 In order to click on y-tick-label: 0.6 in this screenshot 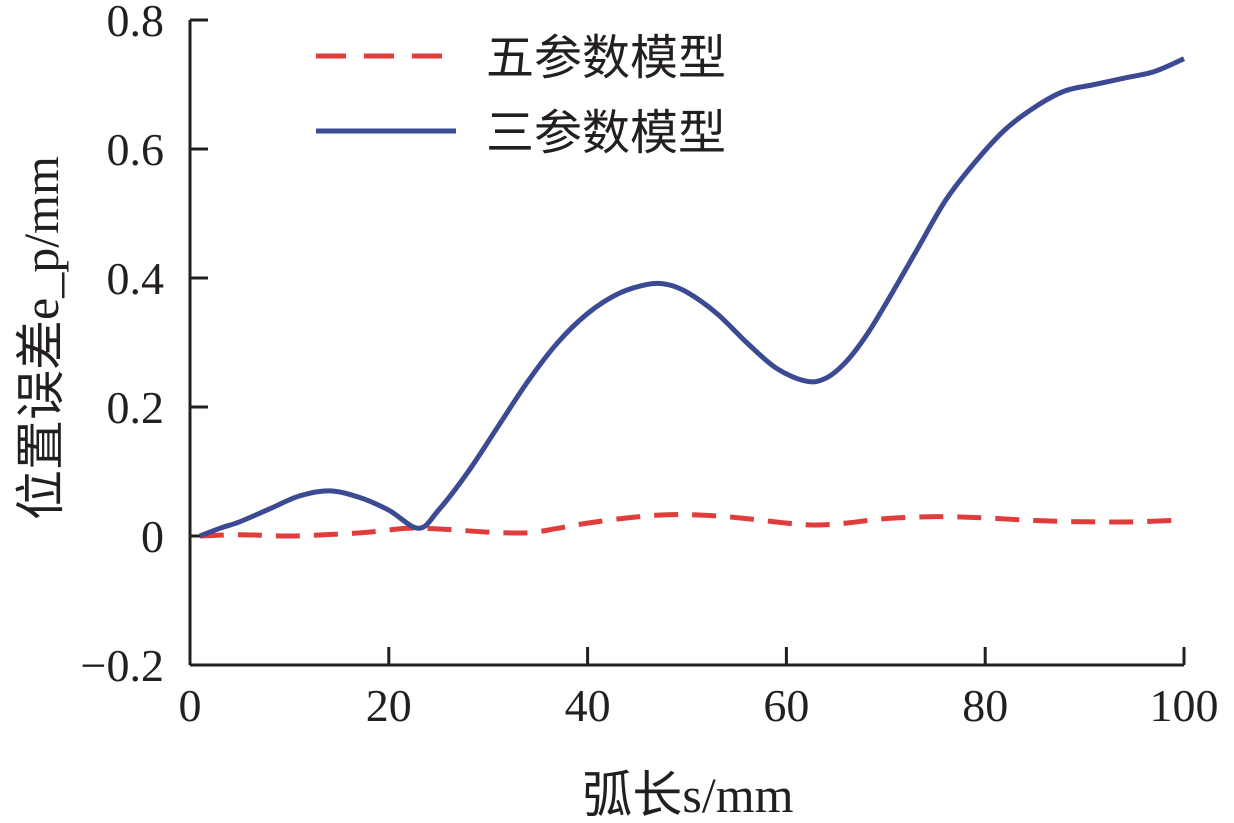, I will do `click(136, 149)`.